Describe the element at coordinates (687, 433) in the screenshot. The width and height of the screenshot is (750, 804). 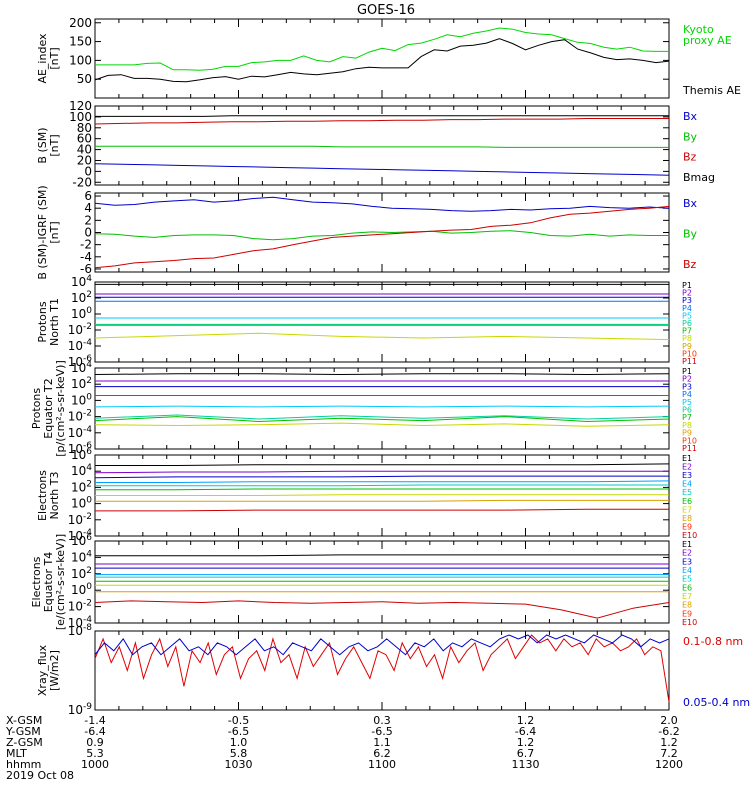
I see `legend-9: P9` at that location.